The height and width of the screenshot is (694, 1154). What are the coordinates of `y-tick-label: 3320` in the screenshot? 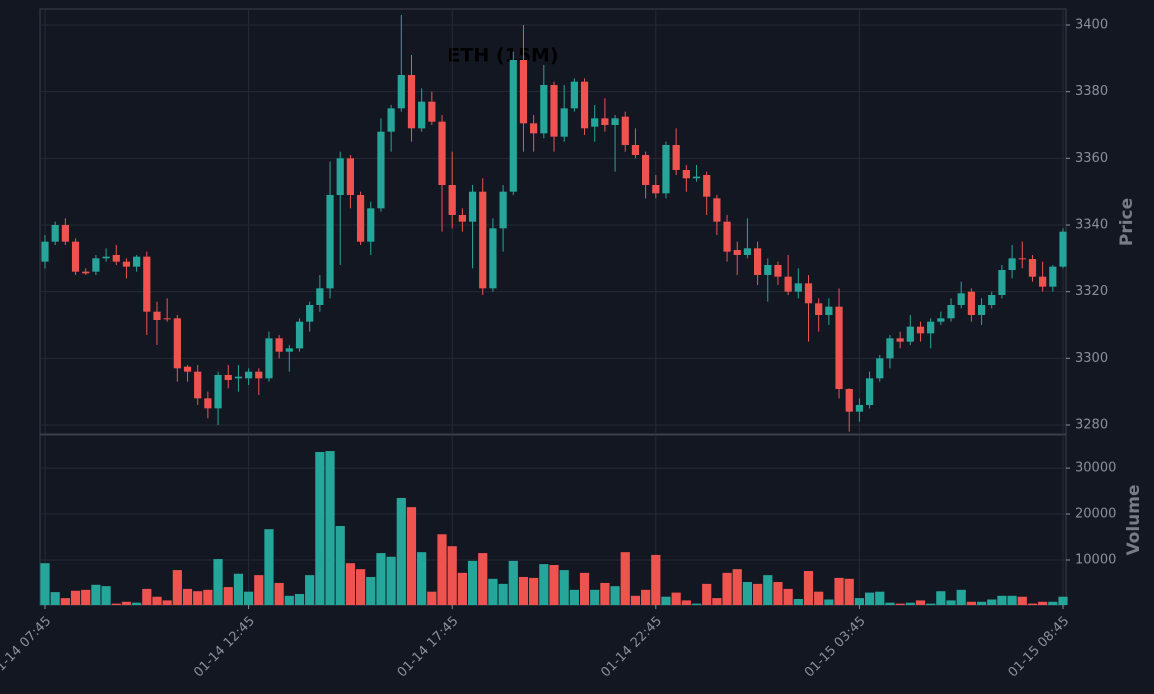 It's located at (1091, 291).